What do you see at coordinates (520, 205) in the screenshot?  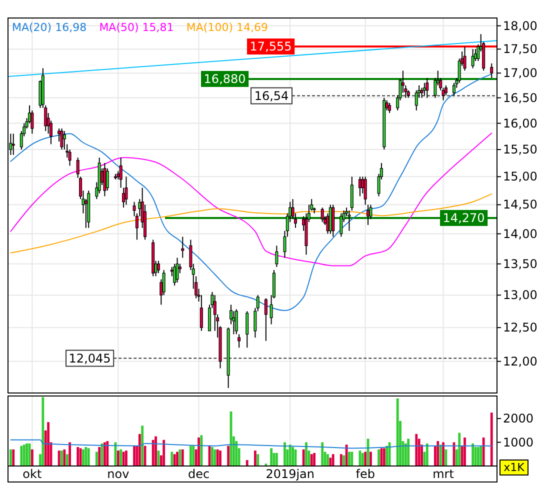 I see `y-tick-label: 14,50` at bounding box center [520, 205].